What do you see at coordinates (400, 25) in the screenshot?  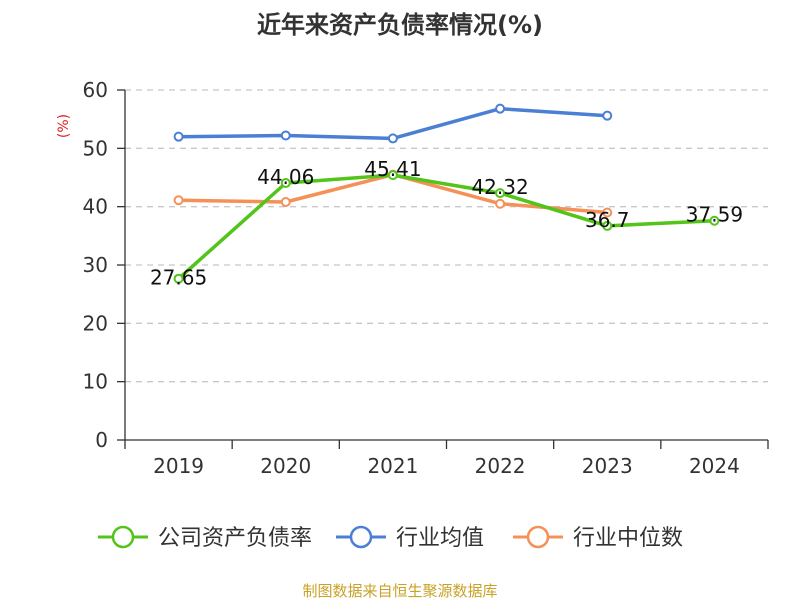 I see `chart-title: 近年来资产负债率情况(%)` at bounding box center [400, 25].